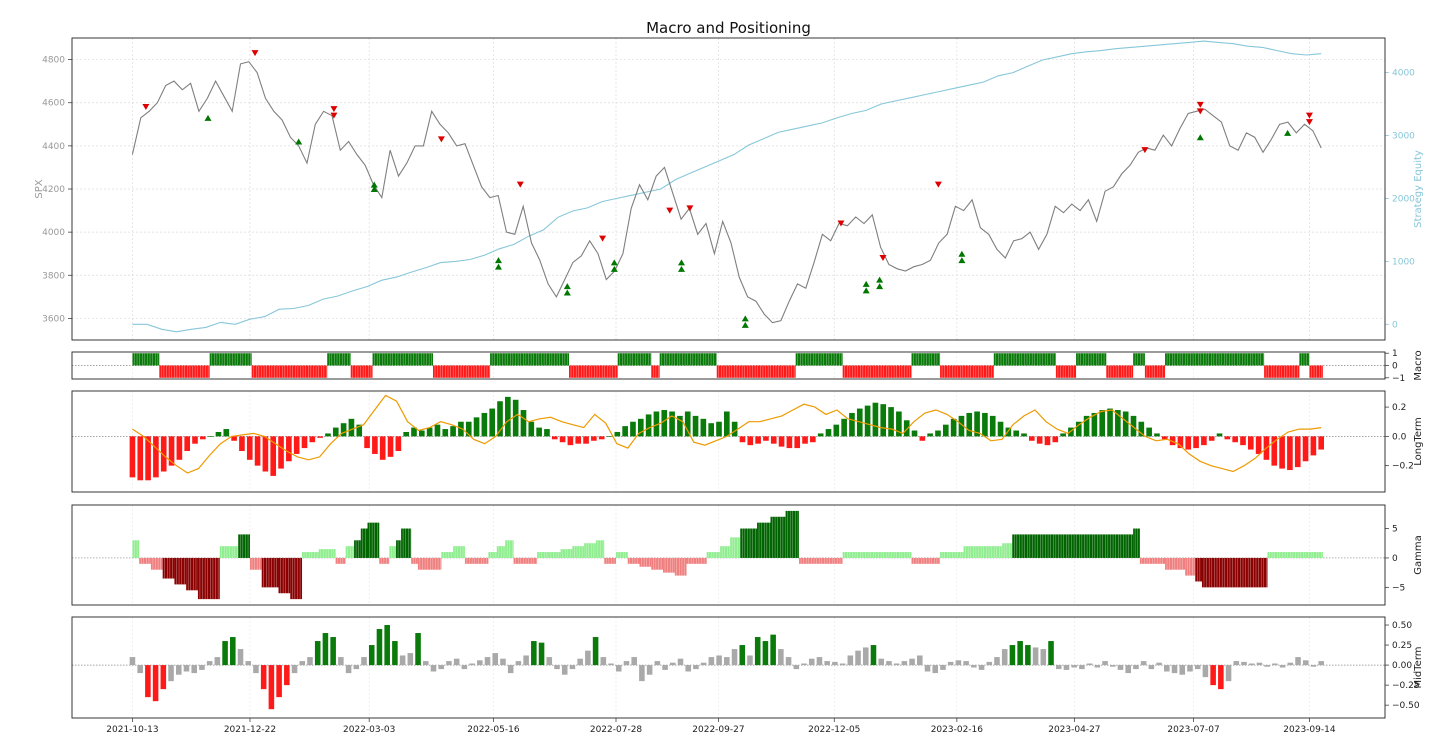  What do you see at coordinates (1403, 262) in the screenshot?
I see `y2-tick-label: 1000` at bounding box center [1403, 262].